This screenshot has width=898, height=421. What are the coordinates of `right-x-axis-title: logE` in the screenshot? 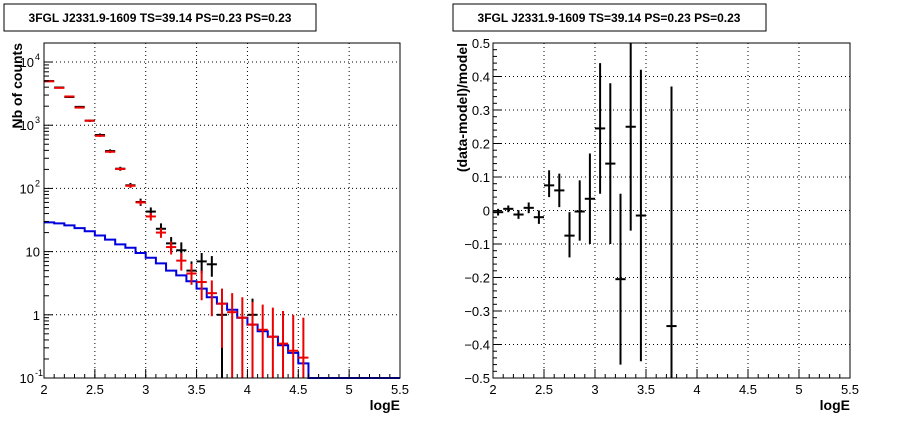 It's located at (835, 405).